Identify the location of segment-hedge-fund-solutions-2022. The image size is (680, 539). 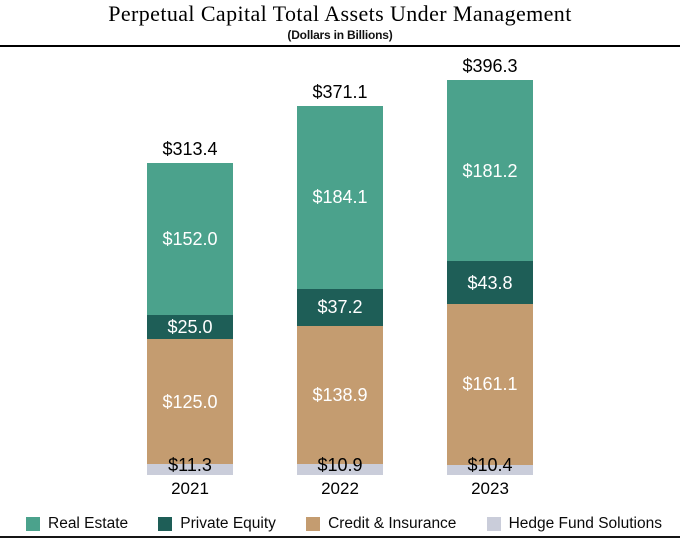
(340, 469).